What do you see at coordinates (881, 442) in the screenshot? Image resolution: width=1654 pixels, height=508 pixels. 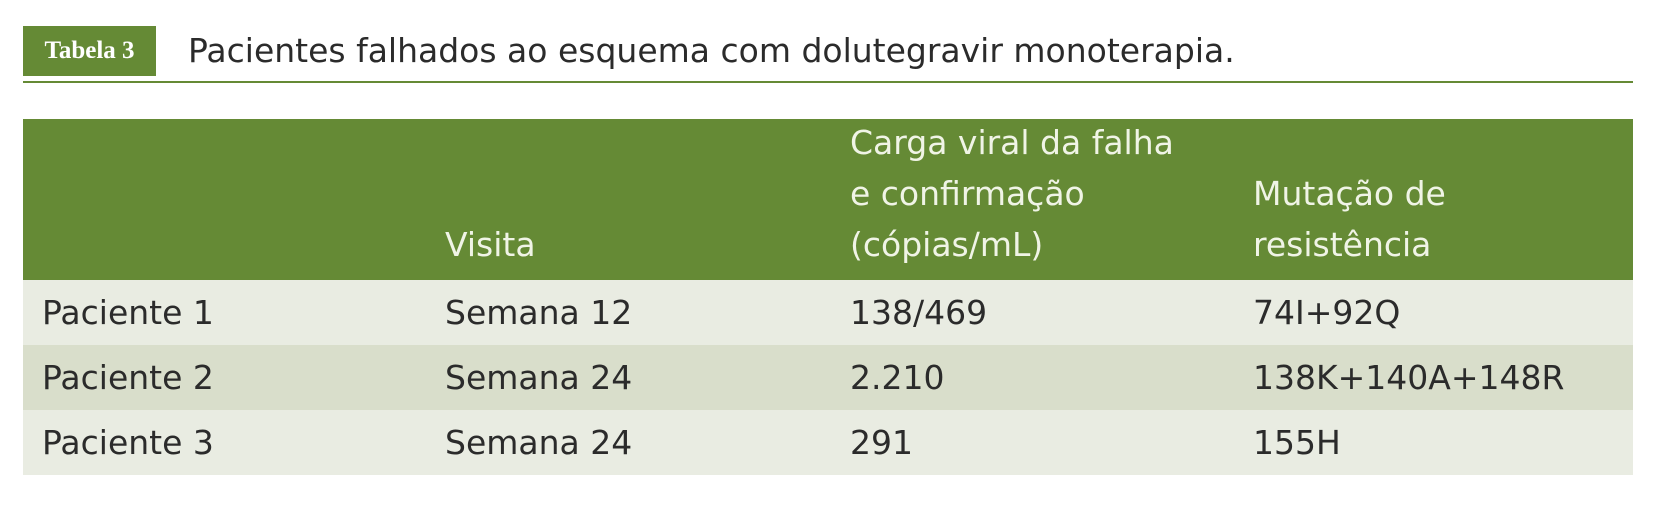 I see `table-cell: 291` at bounding box center [881, 442].